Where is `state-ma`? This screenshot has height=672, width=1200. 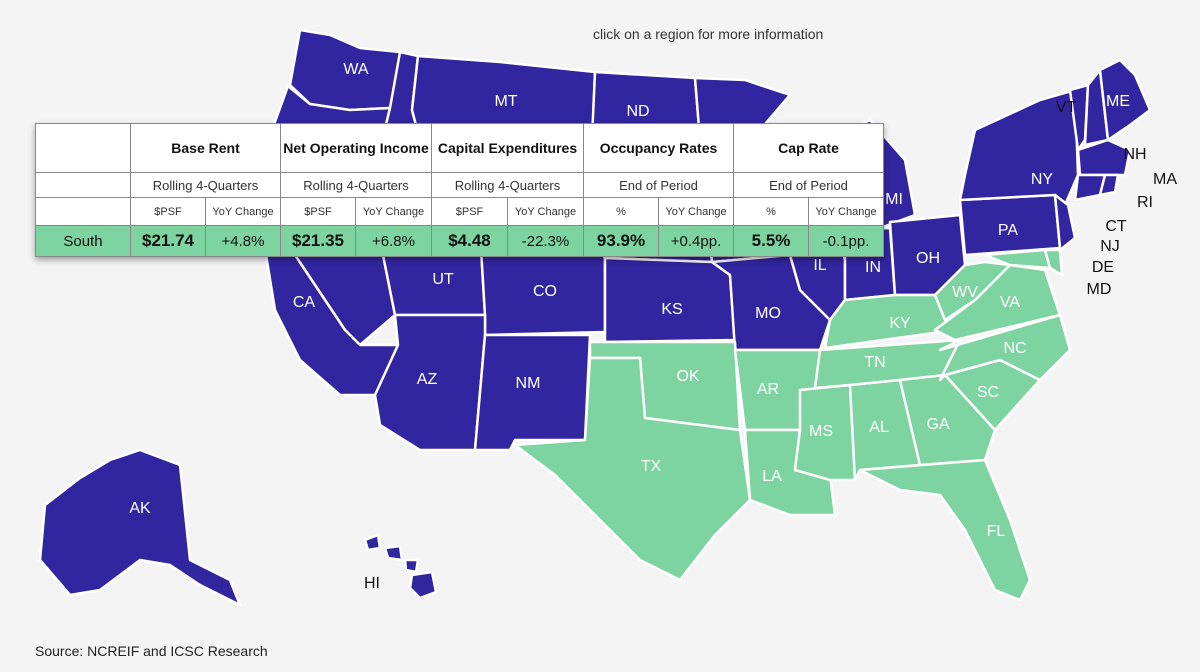
state-ma is located at coordinates (1104, 157).